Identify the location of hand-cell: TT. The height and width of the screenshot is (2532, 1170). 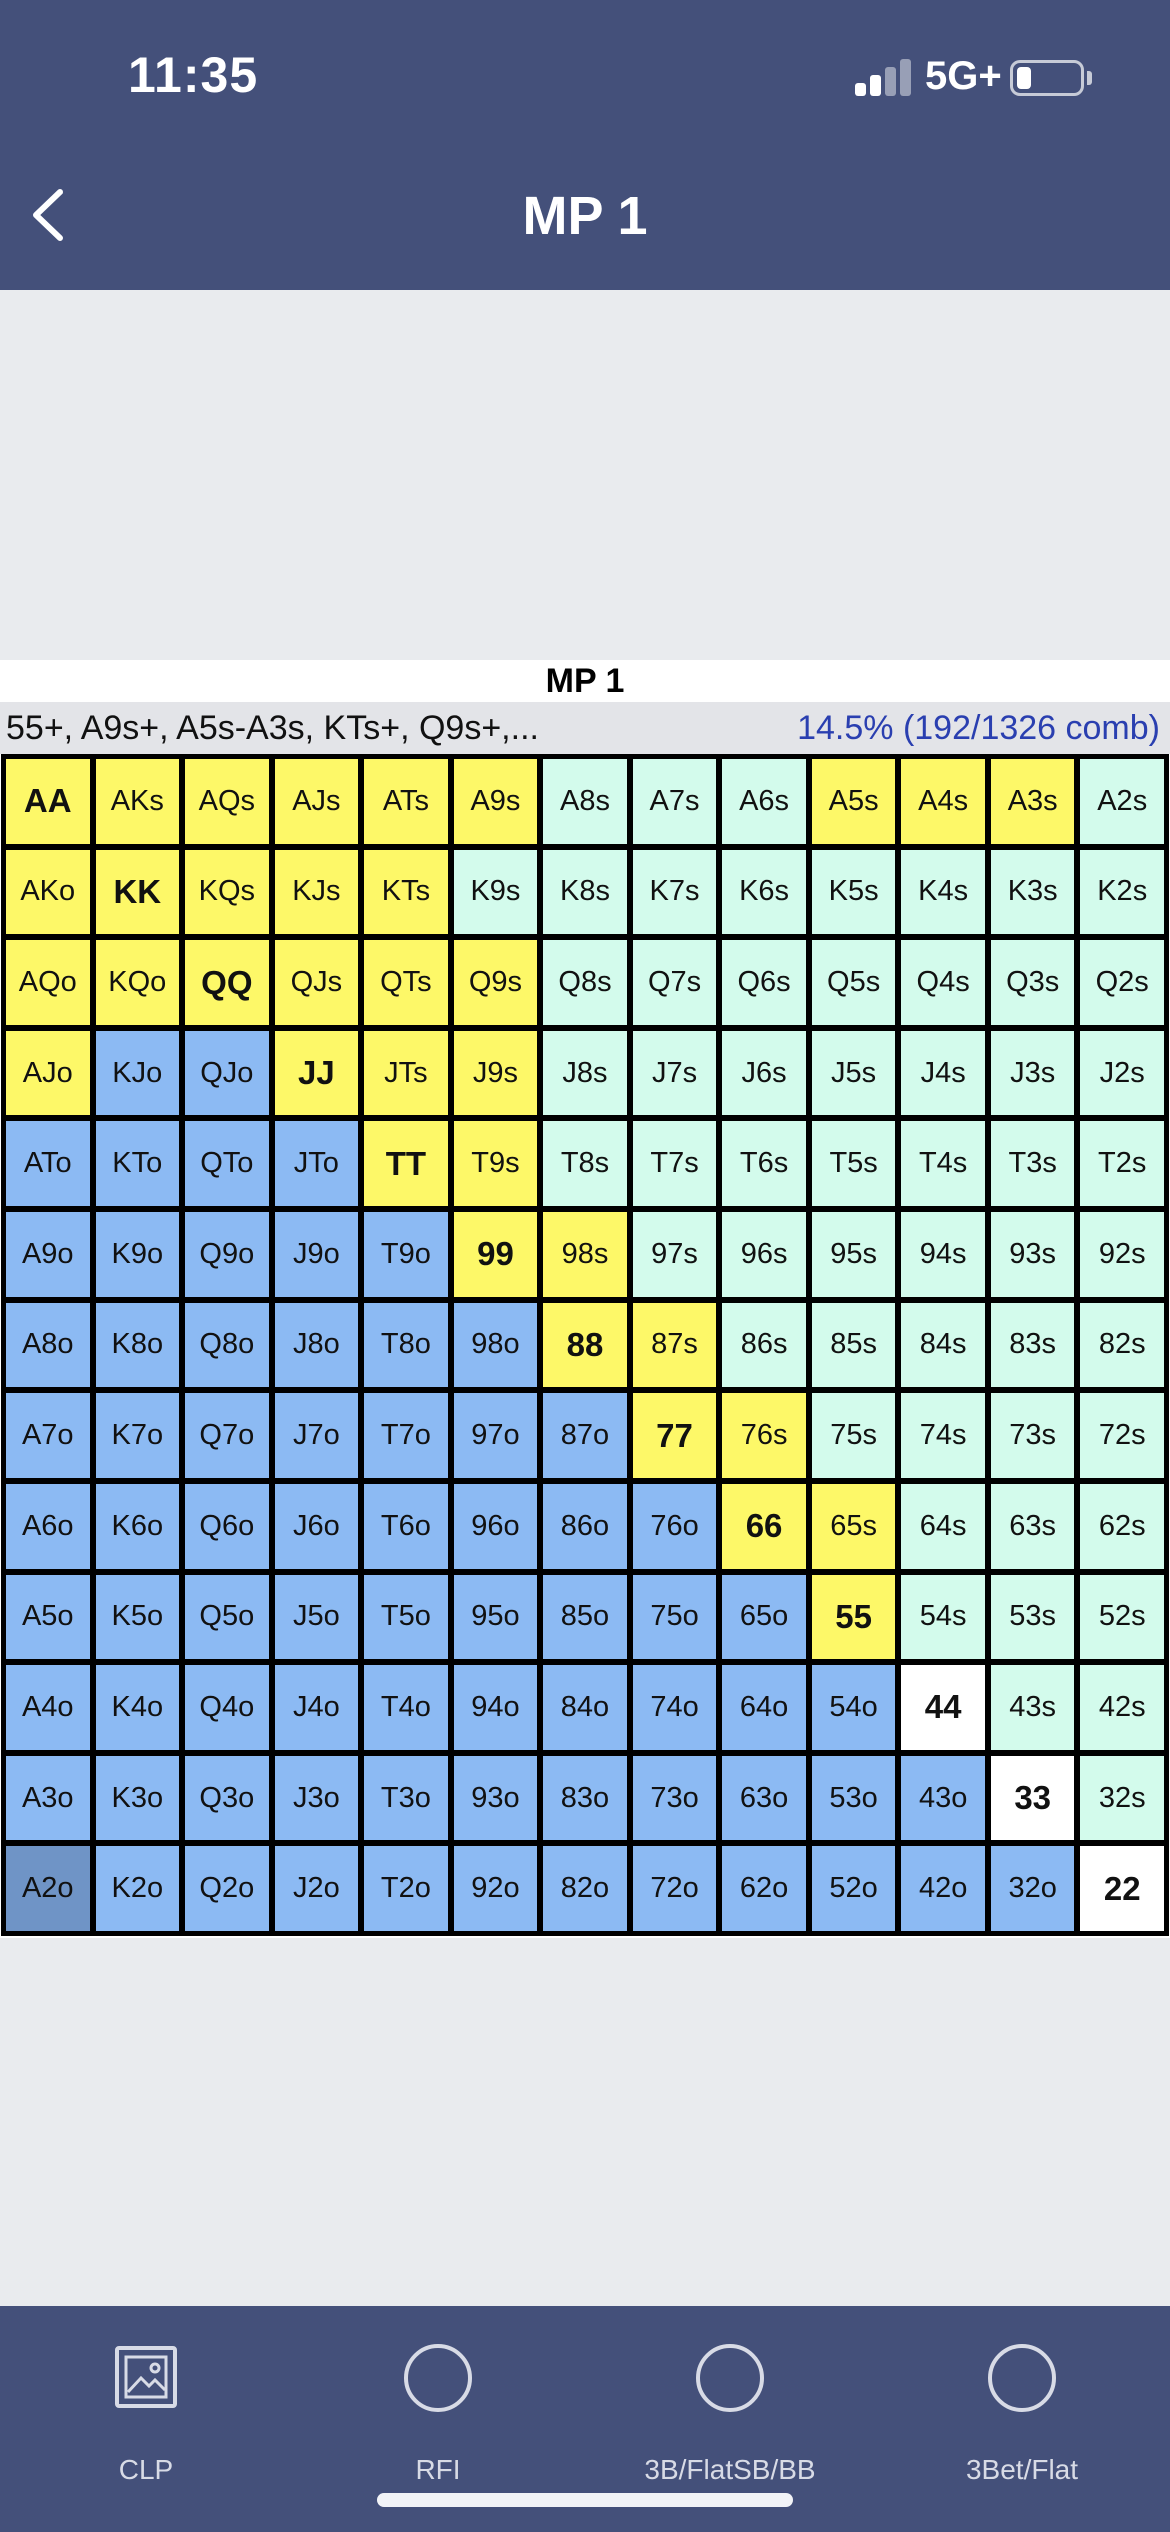
(406, 1164).